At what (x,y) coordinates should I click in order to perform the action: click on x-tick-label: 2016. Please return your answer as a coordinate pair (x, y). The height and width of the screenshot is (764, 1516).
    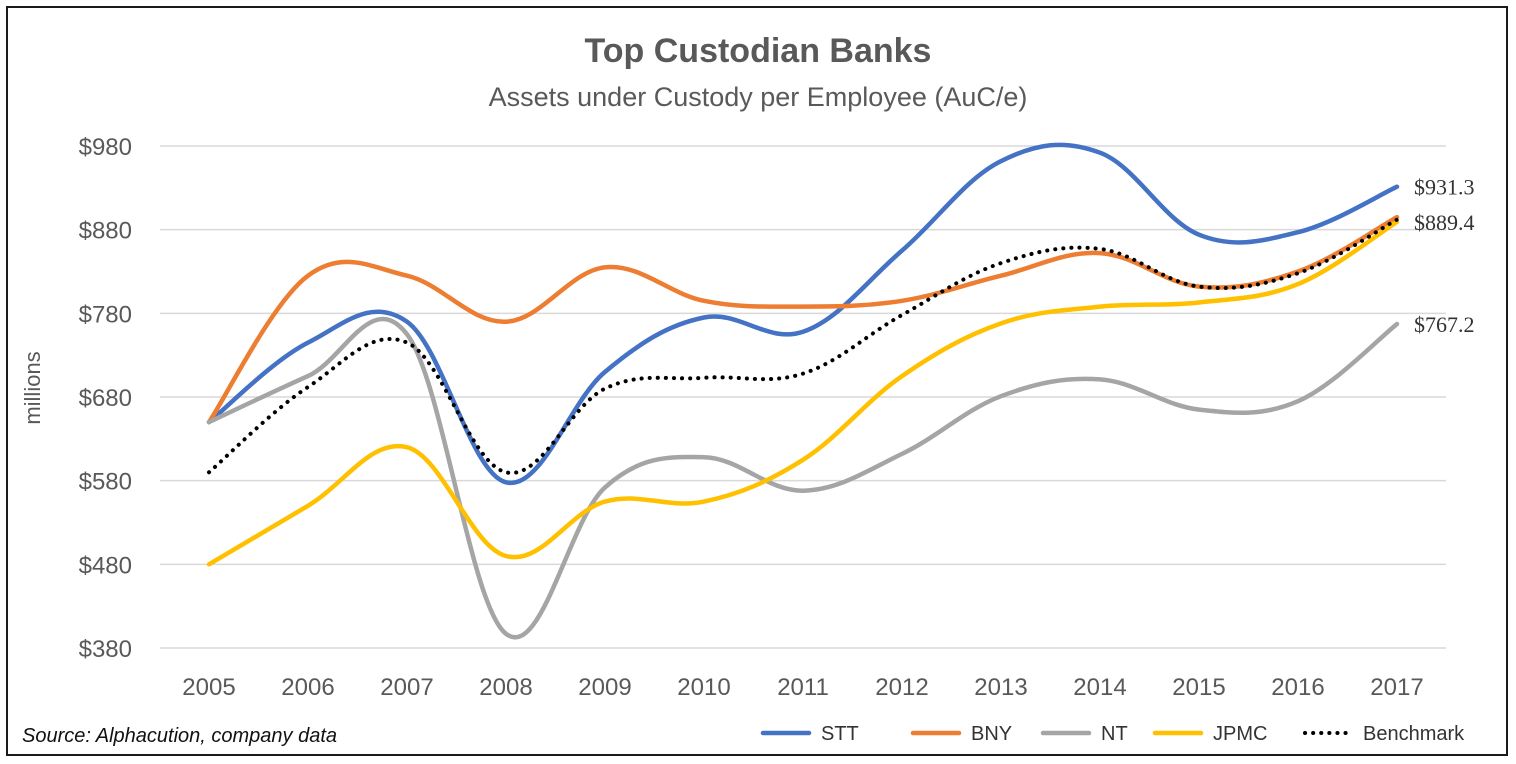
    Looking at the image, I should click on (1297, 687).